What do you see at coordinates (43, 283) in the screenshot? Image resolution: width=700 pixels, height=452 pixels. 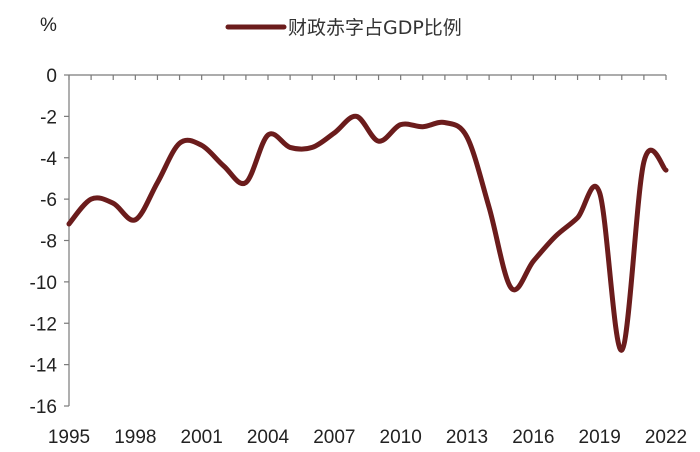 I see `y-tick-label: -10` at bounding box center [43, 283].